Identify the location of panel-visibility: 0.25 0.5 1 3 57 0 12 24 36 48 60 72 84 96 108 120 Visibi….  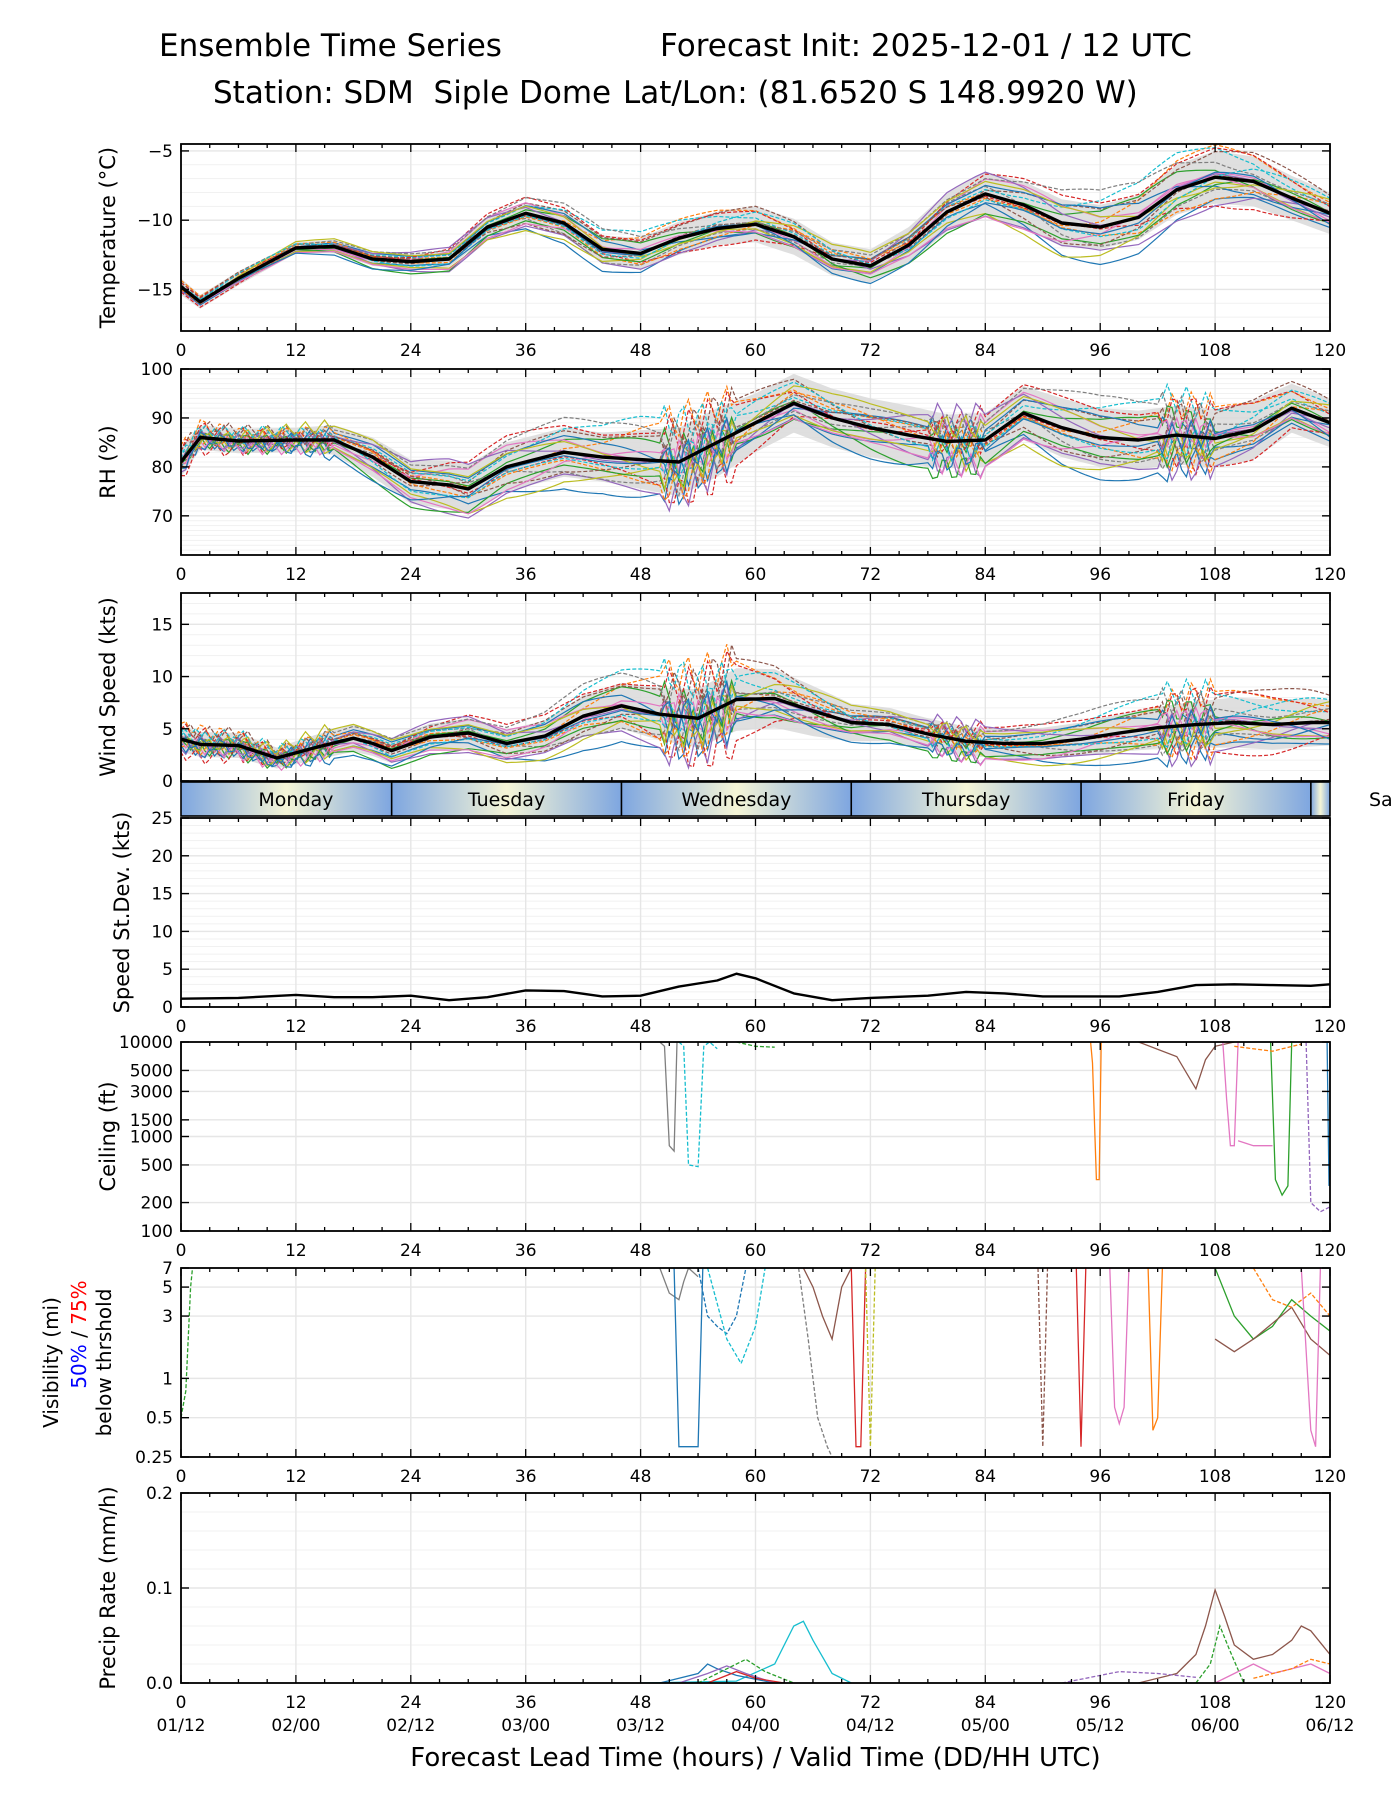
(692, 1373).